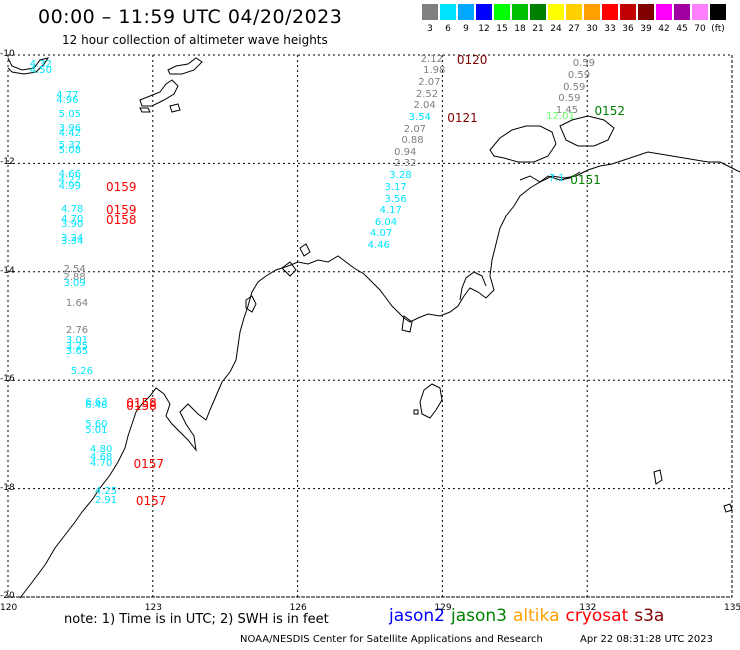 The width and height of the screenshot is (740, 650). What do you see at coordinates (443, 608) in the screenshot?
I see `x-tick-label: 129` at bounding box center [443, 608].